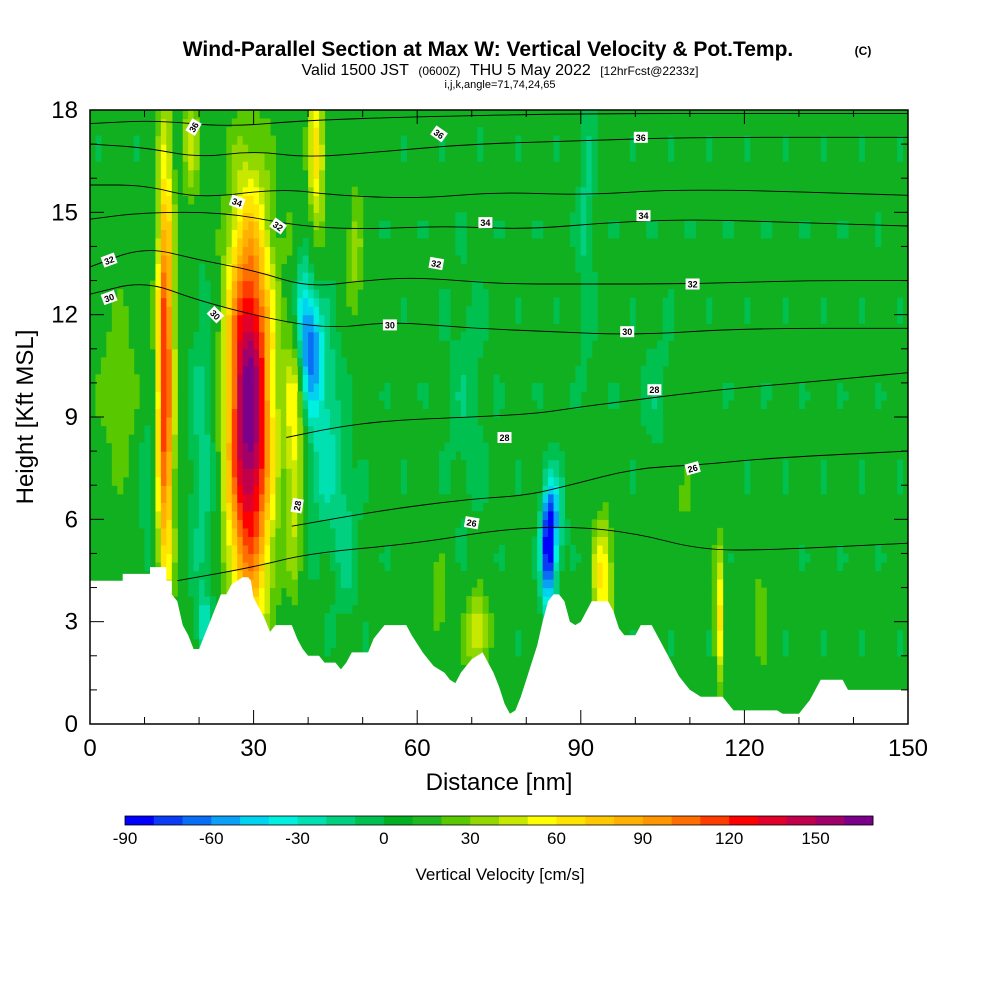 The image size is (1000, 1000). What do you see at coordinates (439, 71) in the screenshot?
I see `valid-zulu: (0600Z)` at bounding box center [439, 71].